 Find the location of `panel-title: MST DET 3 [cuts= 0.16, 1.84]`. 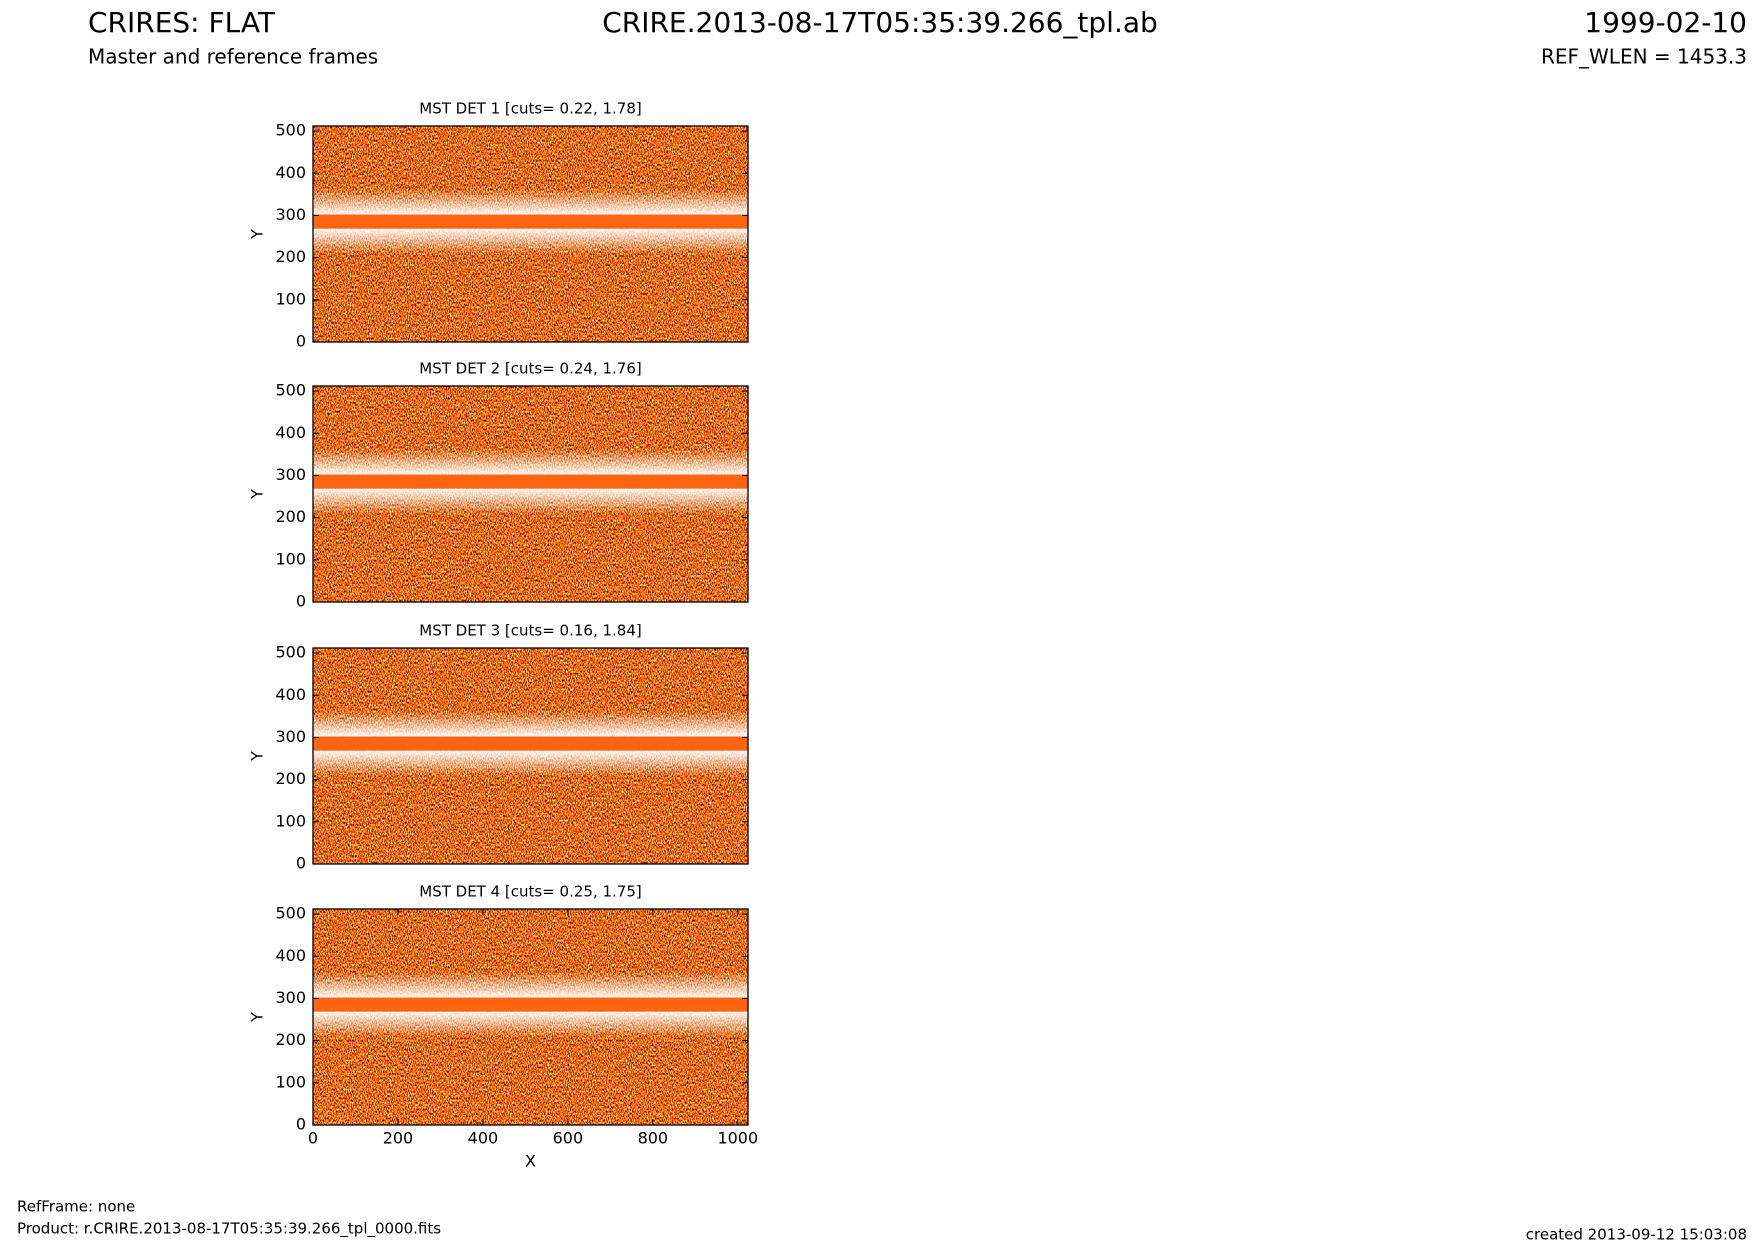

panel-title: MST DET 3 [cuts= 0.16, 1.84] is located at coordinates (530, 631).